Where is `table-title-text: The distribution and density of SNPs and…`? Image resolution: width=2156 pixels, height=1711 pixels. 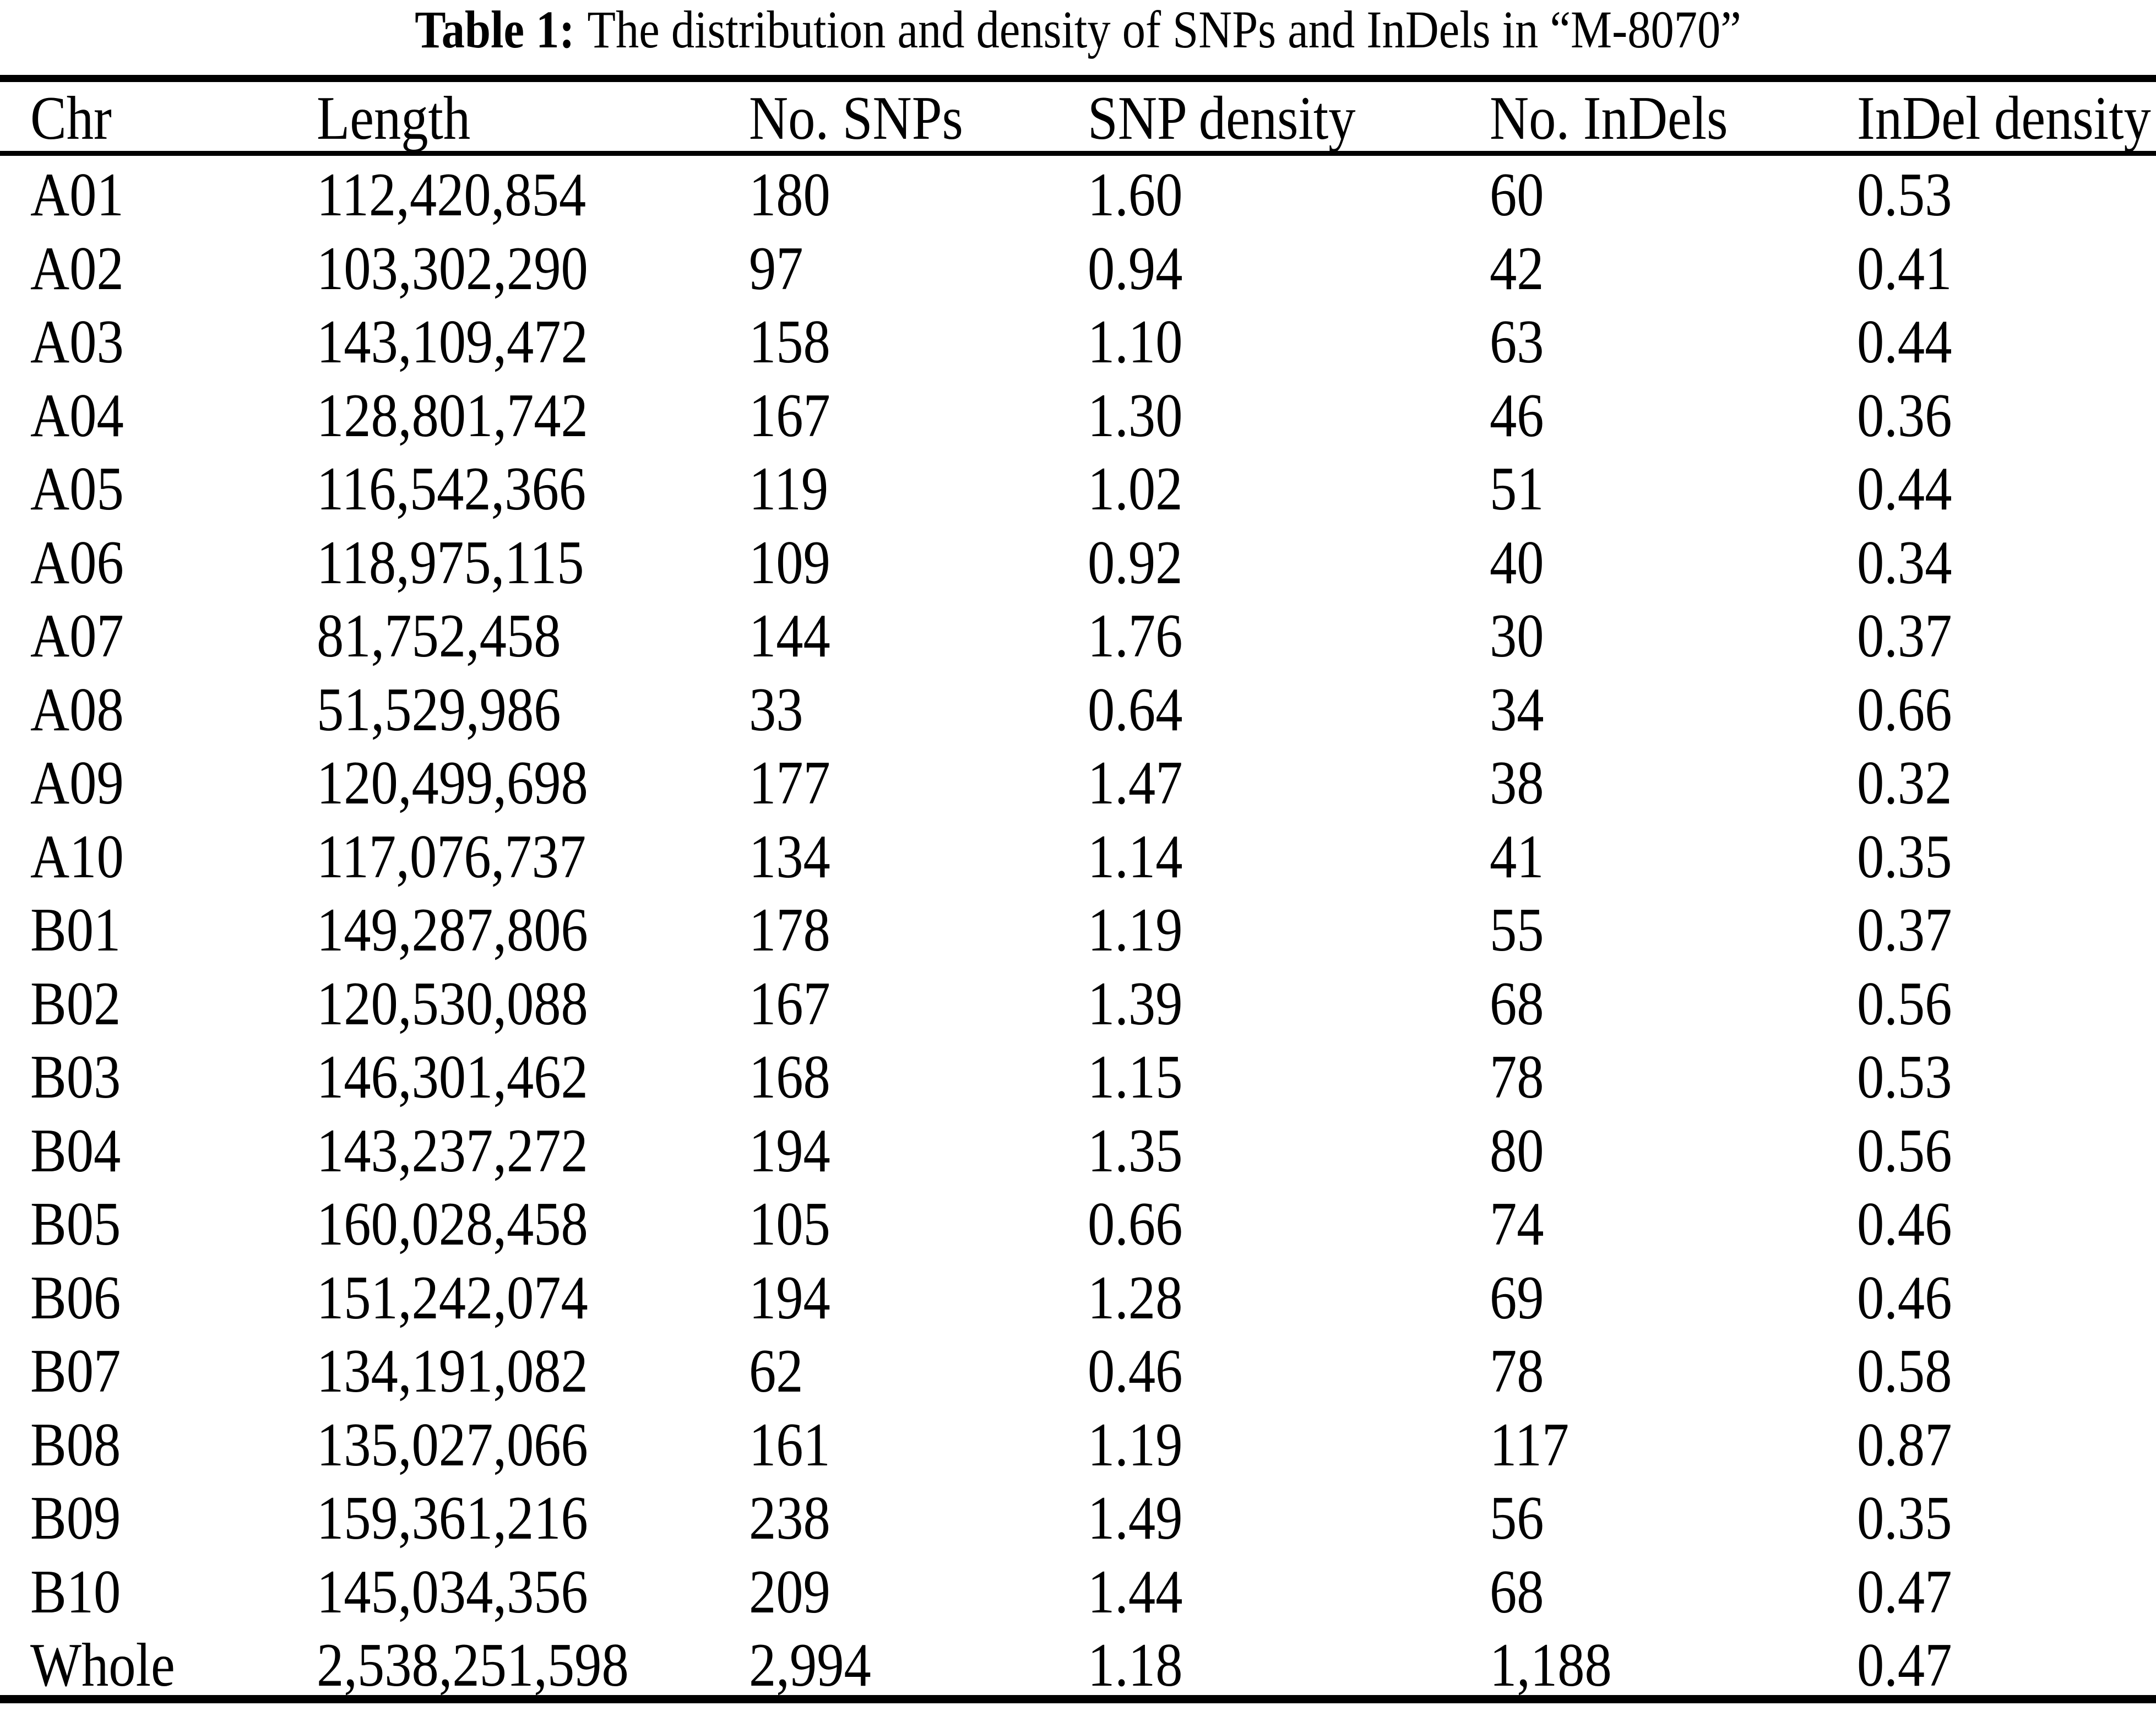 table-title-text: The distribution and density of SNPs and… is located at coordinates (1164, 30).